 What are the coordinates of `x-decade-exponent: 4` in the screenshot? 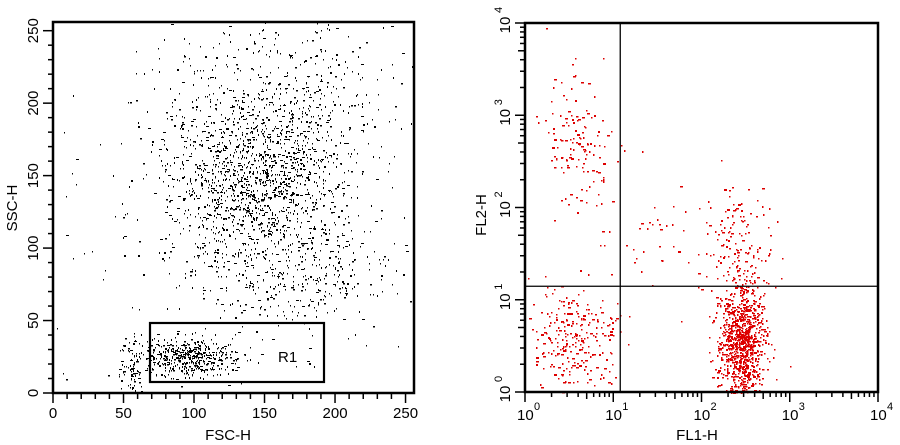 It's located at (890, 407).